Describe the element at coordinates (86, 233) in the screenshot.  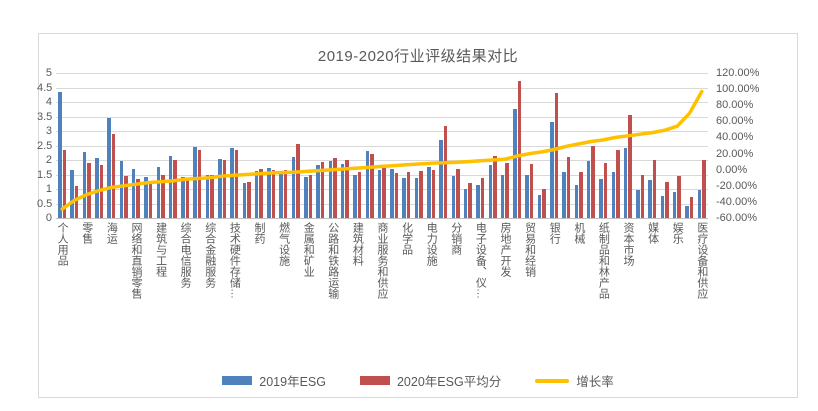
I see `x-axis-category-label: 零售` at that location.